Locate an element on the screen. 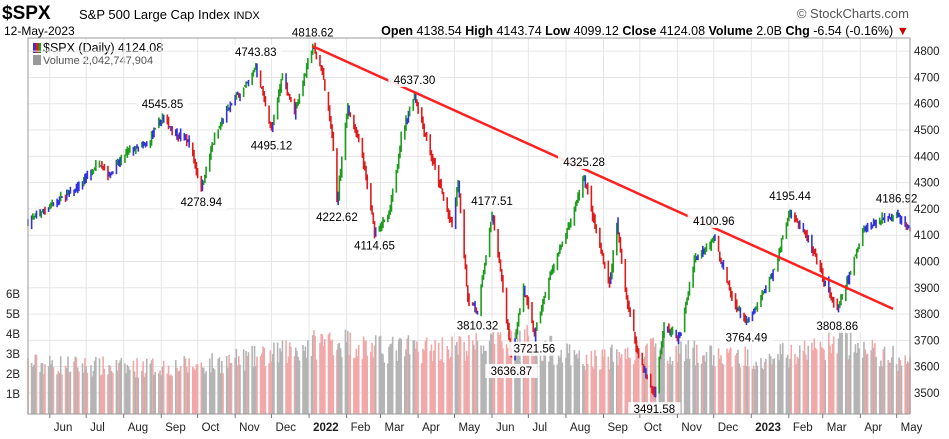  annotation-label: 4100.96 is located at coordinates (714, 222).